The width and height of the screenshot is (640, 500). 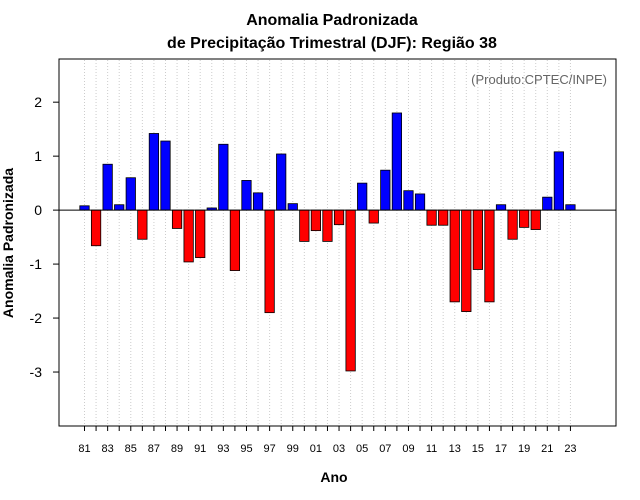 I want to click on y-axis-label: Anomalia Padronizada, so click(x=8, y=243).